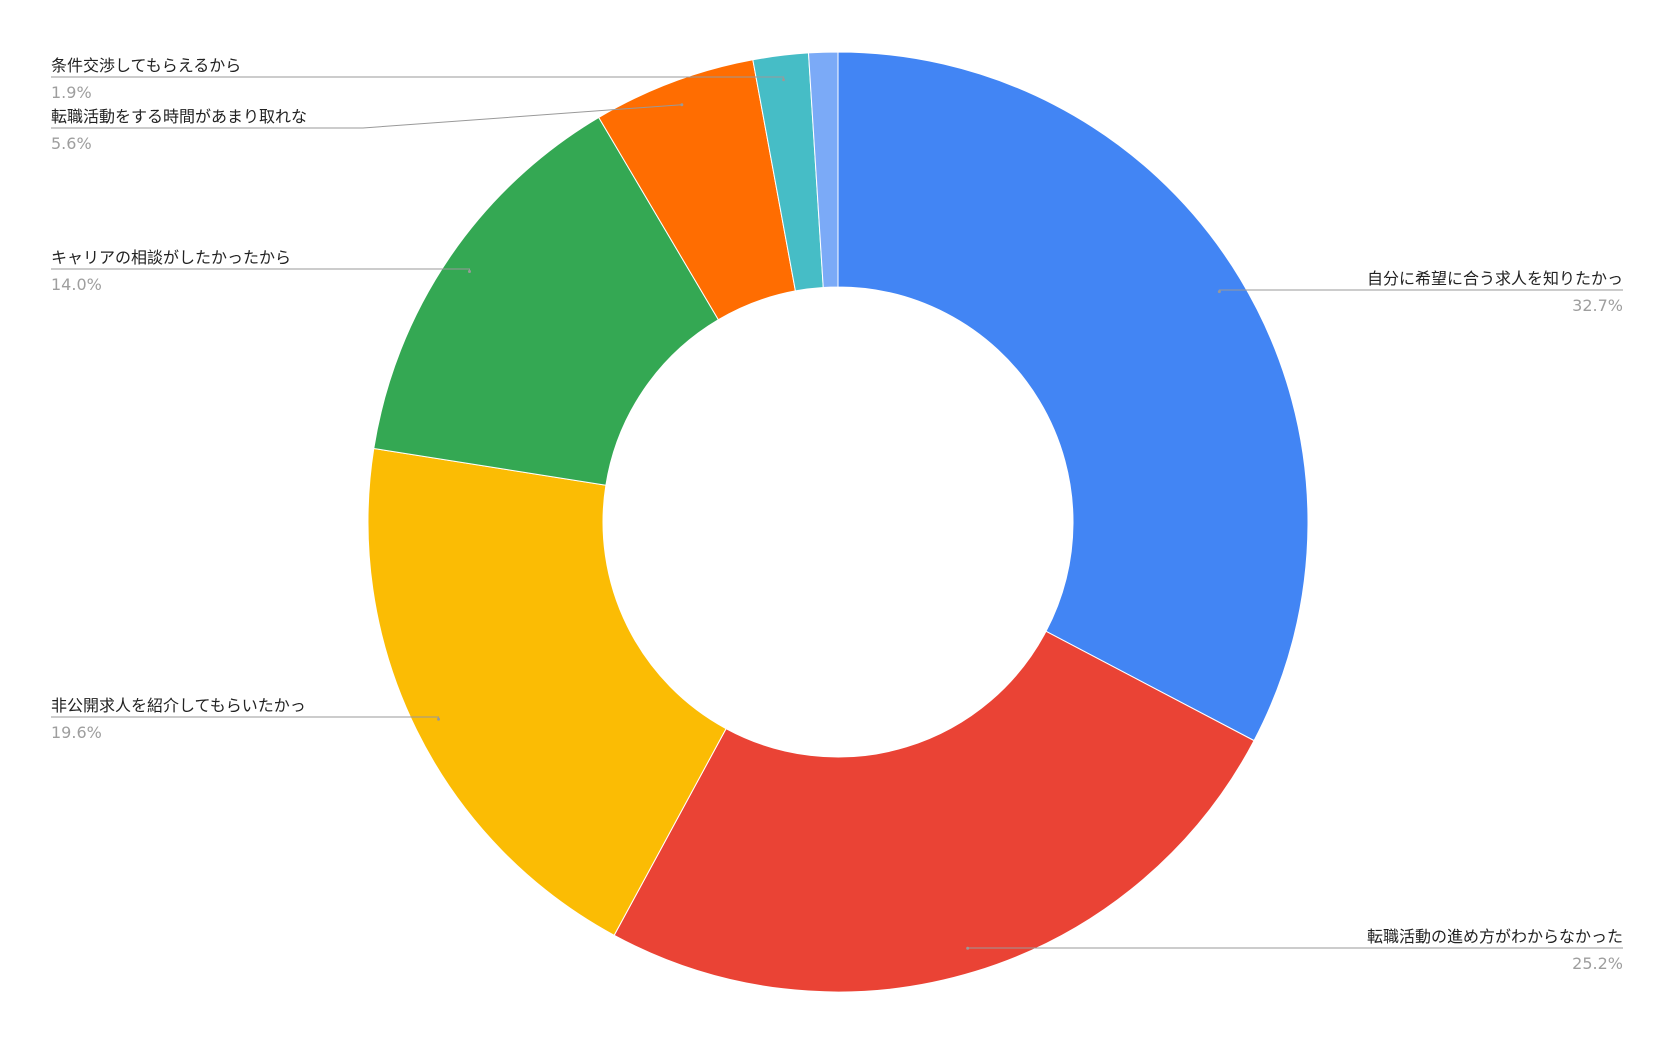 The image size is (1668, 1039). What do you see at coordinates (76, 284) in the screenshot?
I see `value-label: 14.0%` at bounding box center [76, 284].